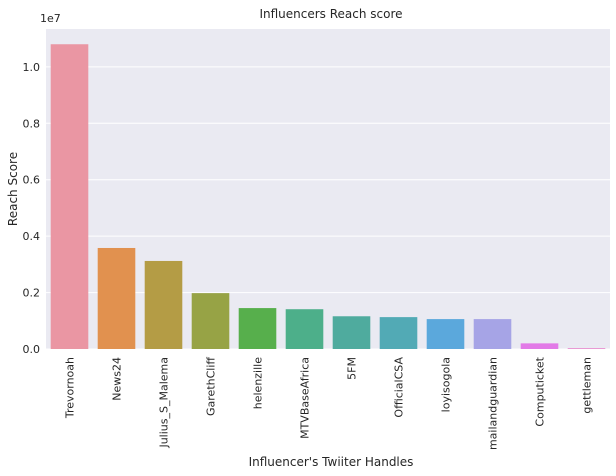 The height and width of the screenshot is (476, 616). What do you see at coordinates (164, 403) in the screenshot?
I see `x-tick-label: Julius_S_Malema` at bounding box center [164, 403].